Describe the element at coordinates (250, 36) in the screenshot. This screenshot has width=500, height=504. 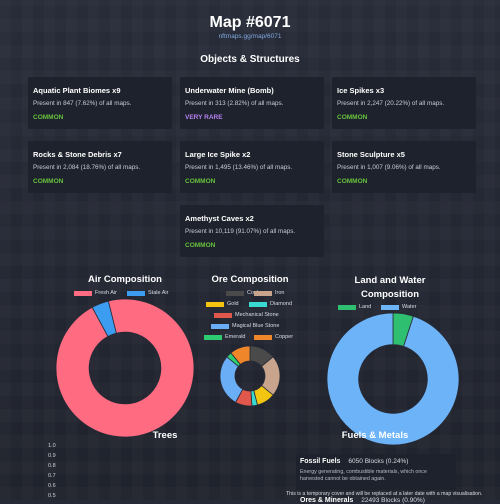
I see `map-url-link: nftmaps.gg/map/6071` at that location.